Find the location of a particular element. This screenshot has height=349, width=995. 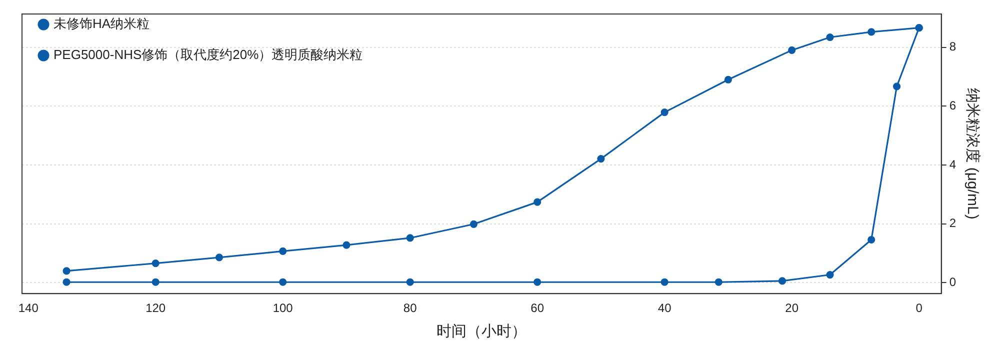

x-tick-label: 120 is located at coordinates (156, 308).